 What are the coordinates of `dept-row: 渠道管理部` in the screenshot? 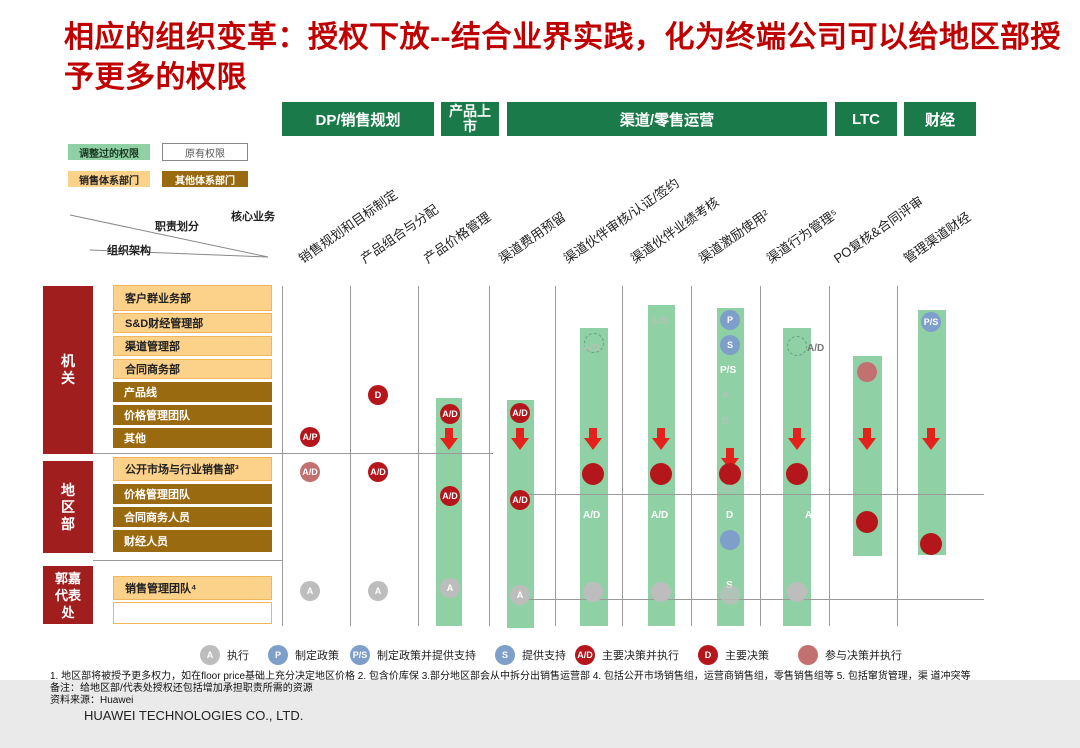 It's located at (192, 346).